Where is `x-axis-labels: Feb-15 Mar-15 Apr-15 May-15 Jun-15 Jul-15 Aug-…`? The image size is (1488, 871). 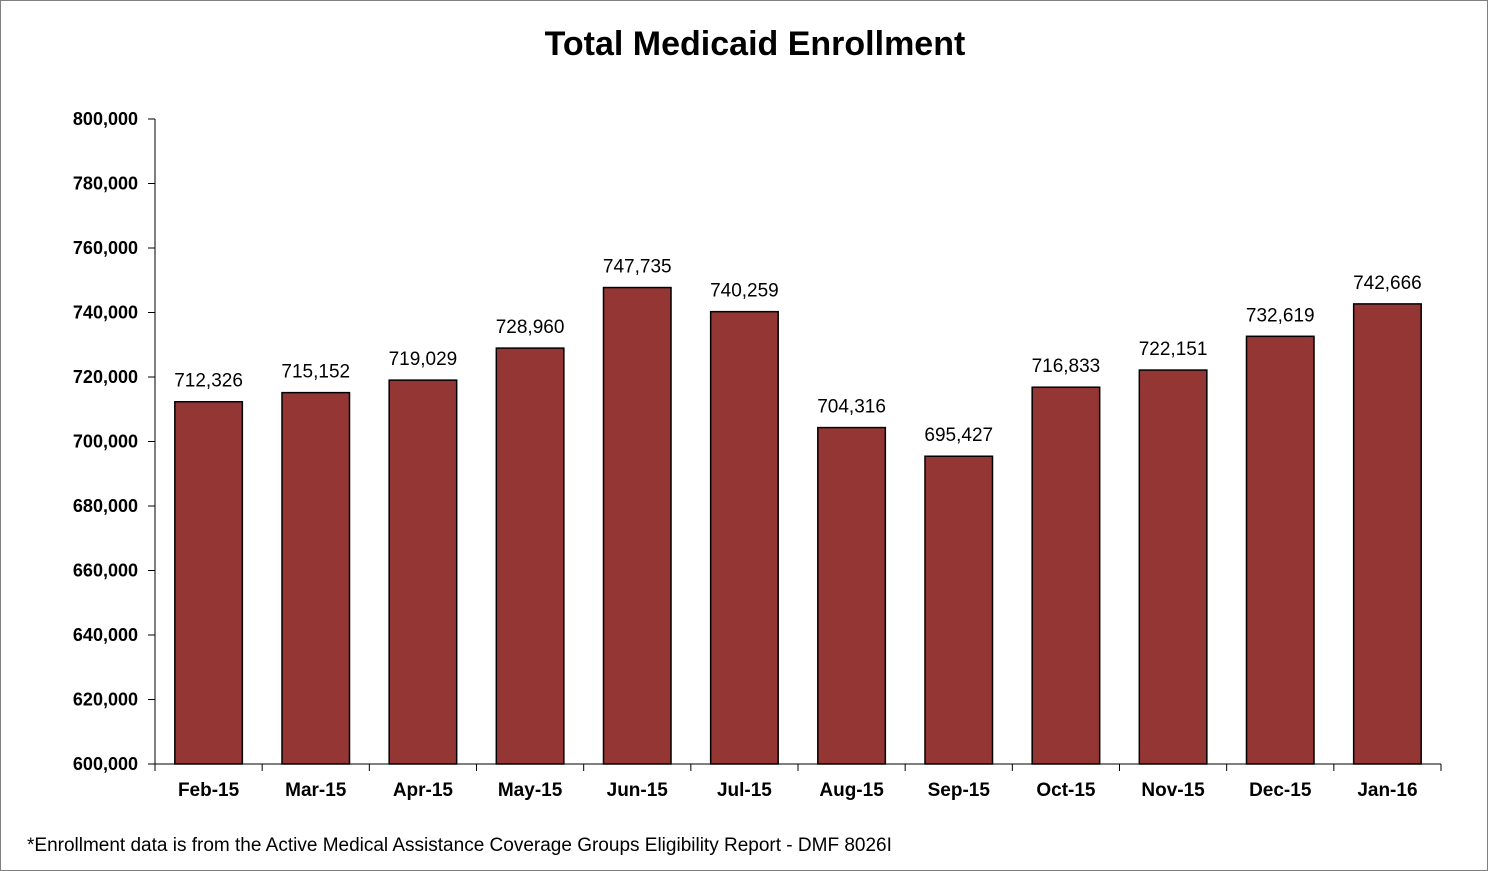 x-axis-labels: Feb-15 Mar-15 Apr-15 May-15 Jun-15 Jul-15 Aug-… is located at coordinates (798, 790).